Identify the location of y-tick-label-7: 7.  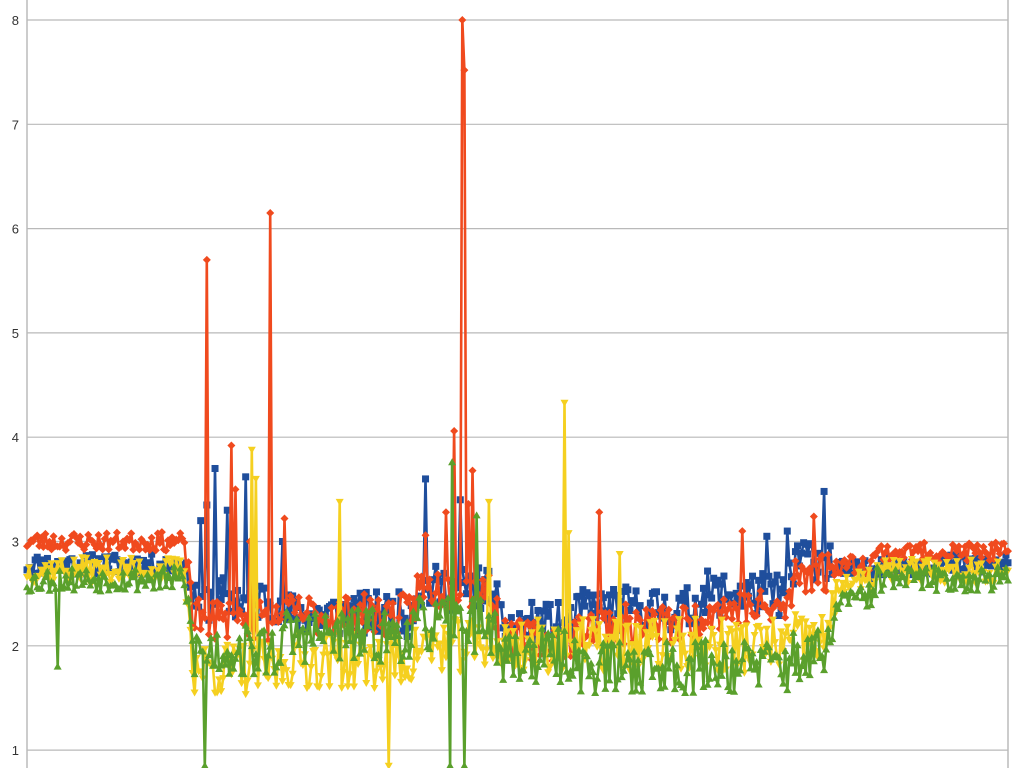
(15, 124).